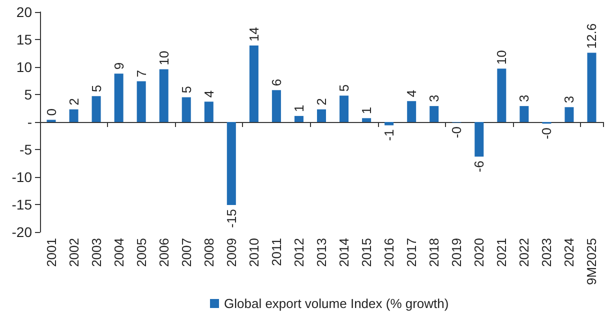 This screenshot has width=615, height=317. Describe the element at coordinates (208, 252) in the screenshot. I see `x-tick-label: 2008` at that location.